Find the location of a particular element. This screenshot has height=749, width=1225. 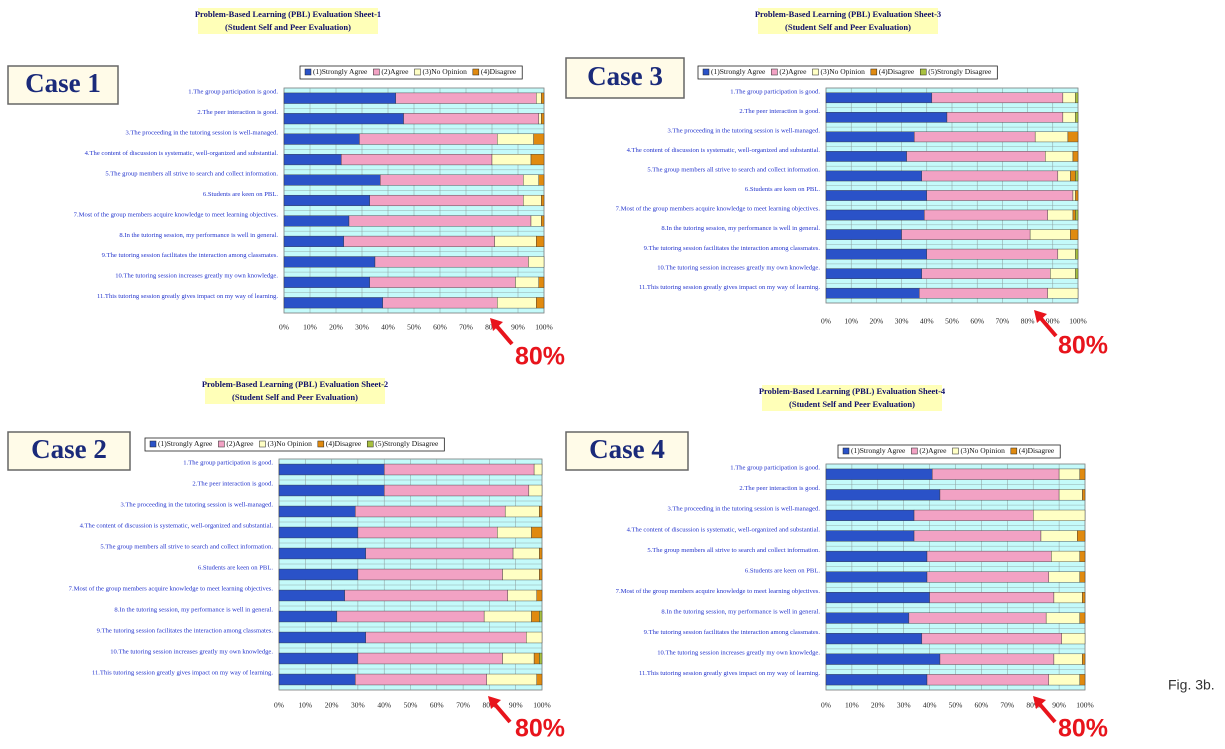

x-tick-label: 0% is located at coordinates (826, 705).